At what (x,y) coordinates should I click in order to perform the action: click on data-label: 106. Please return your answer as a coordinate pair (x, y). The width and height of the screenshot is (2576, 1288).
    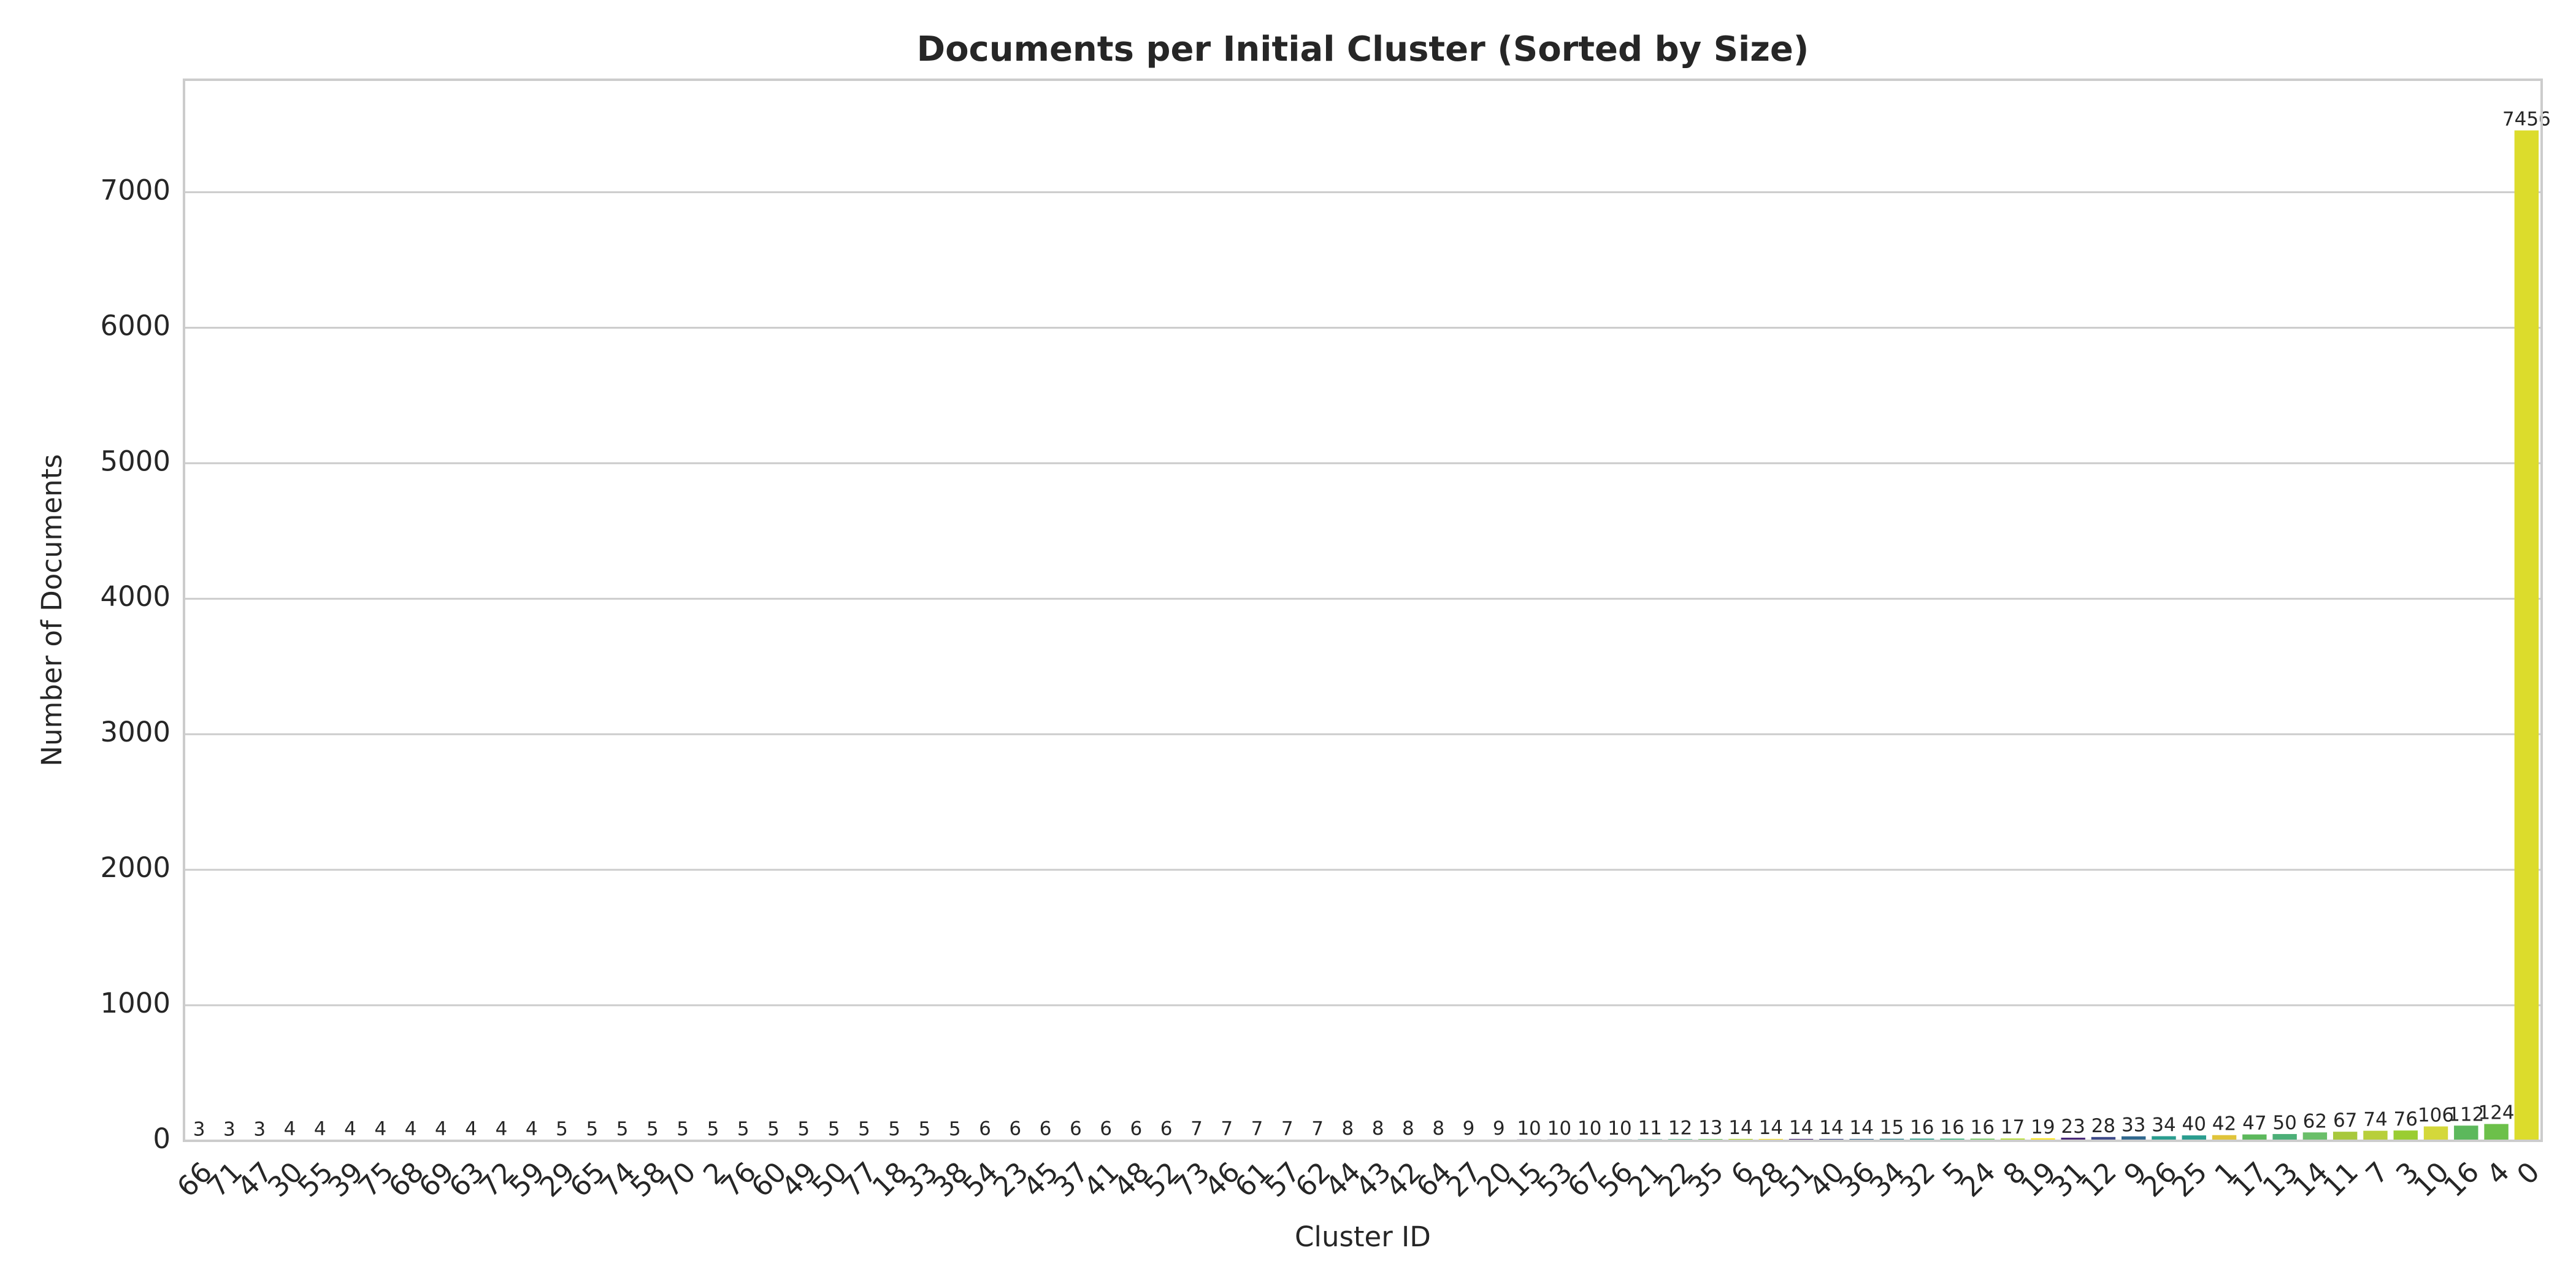
    Looking at the image, I should click on (2436, 1116).